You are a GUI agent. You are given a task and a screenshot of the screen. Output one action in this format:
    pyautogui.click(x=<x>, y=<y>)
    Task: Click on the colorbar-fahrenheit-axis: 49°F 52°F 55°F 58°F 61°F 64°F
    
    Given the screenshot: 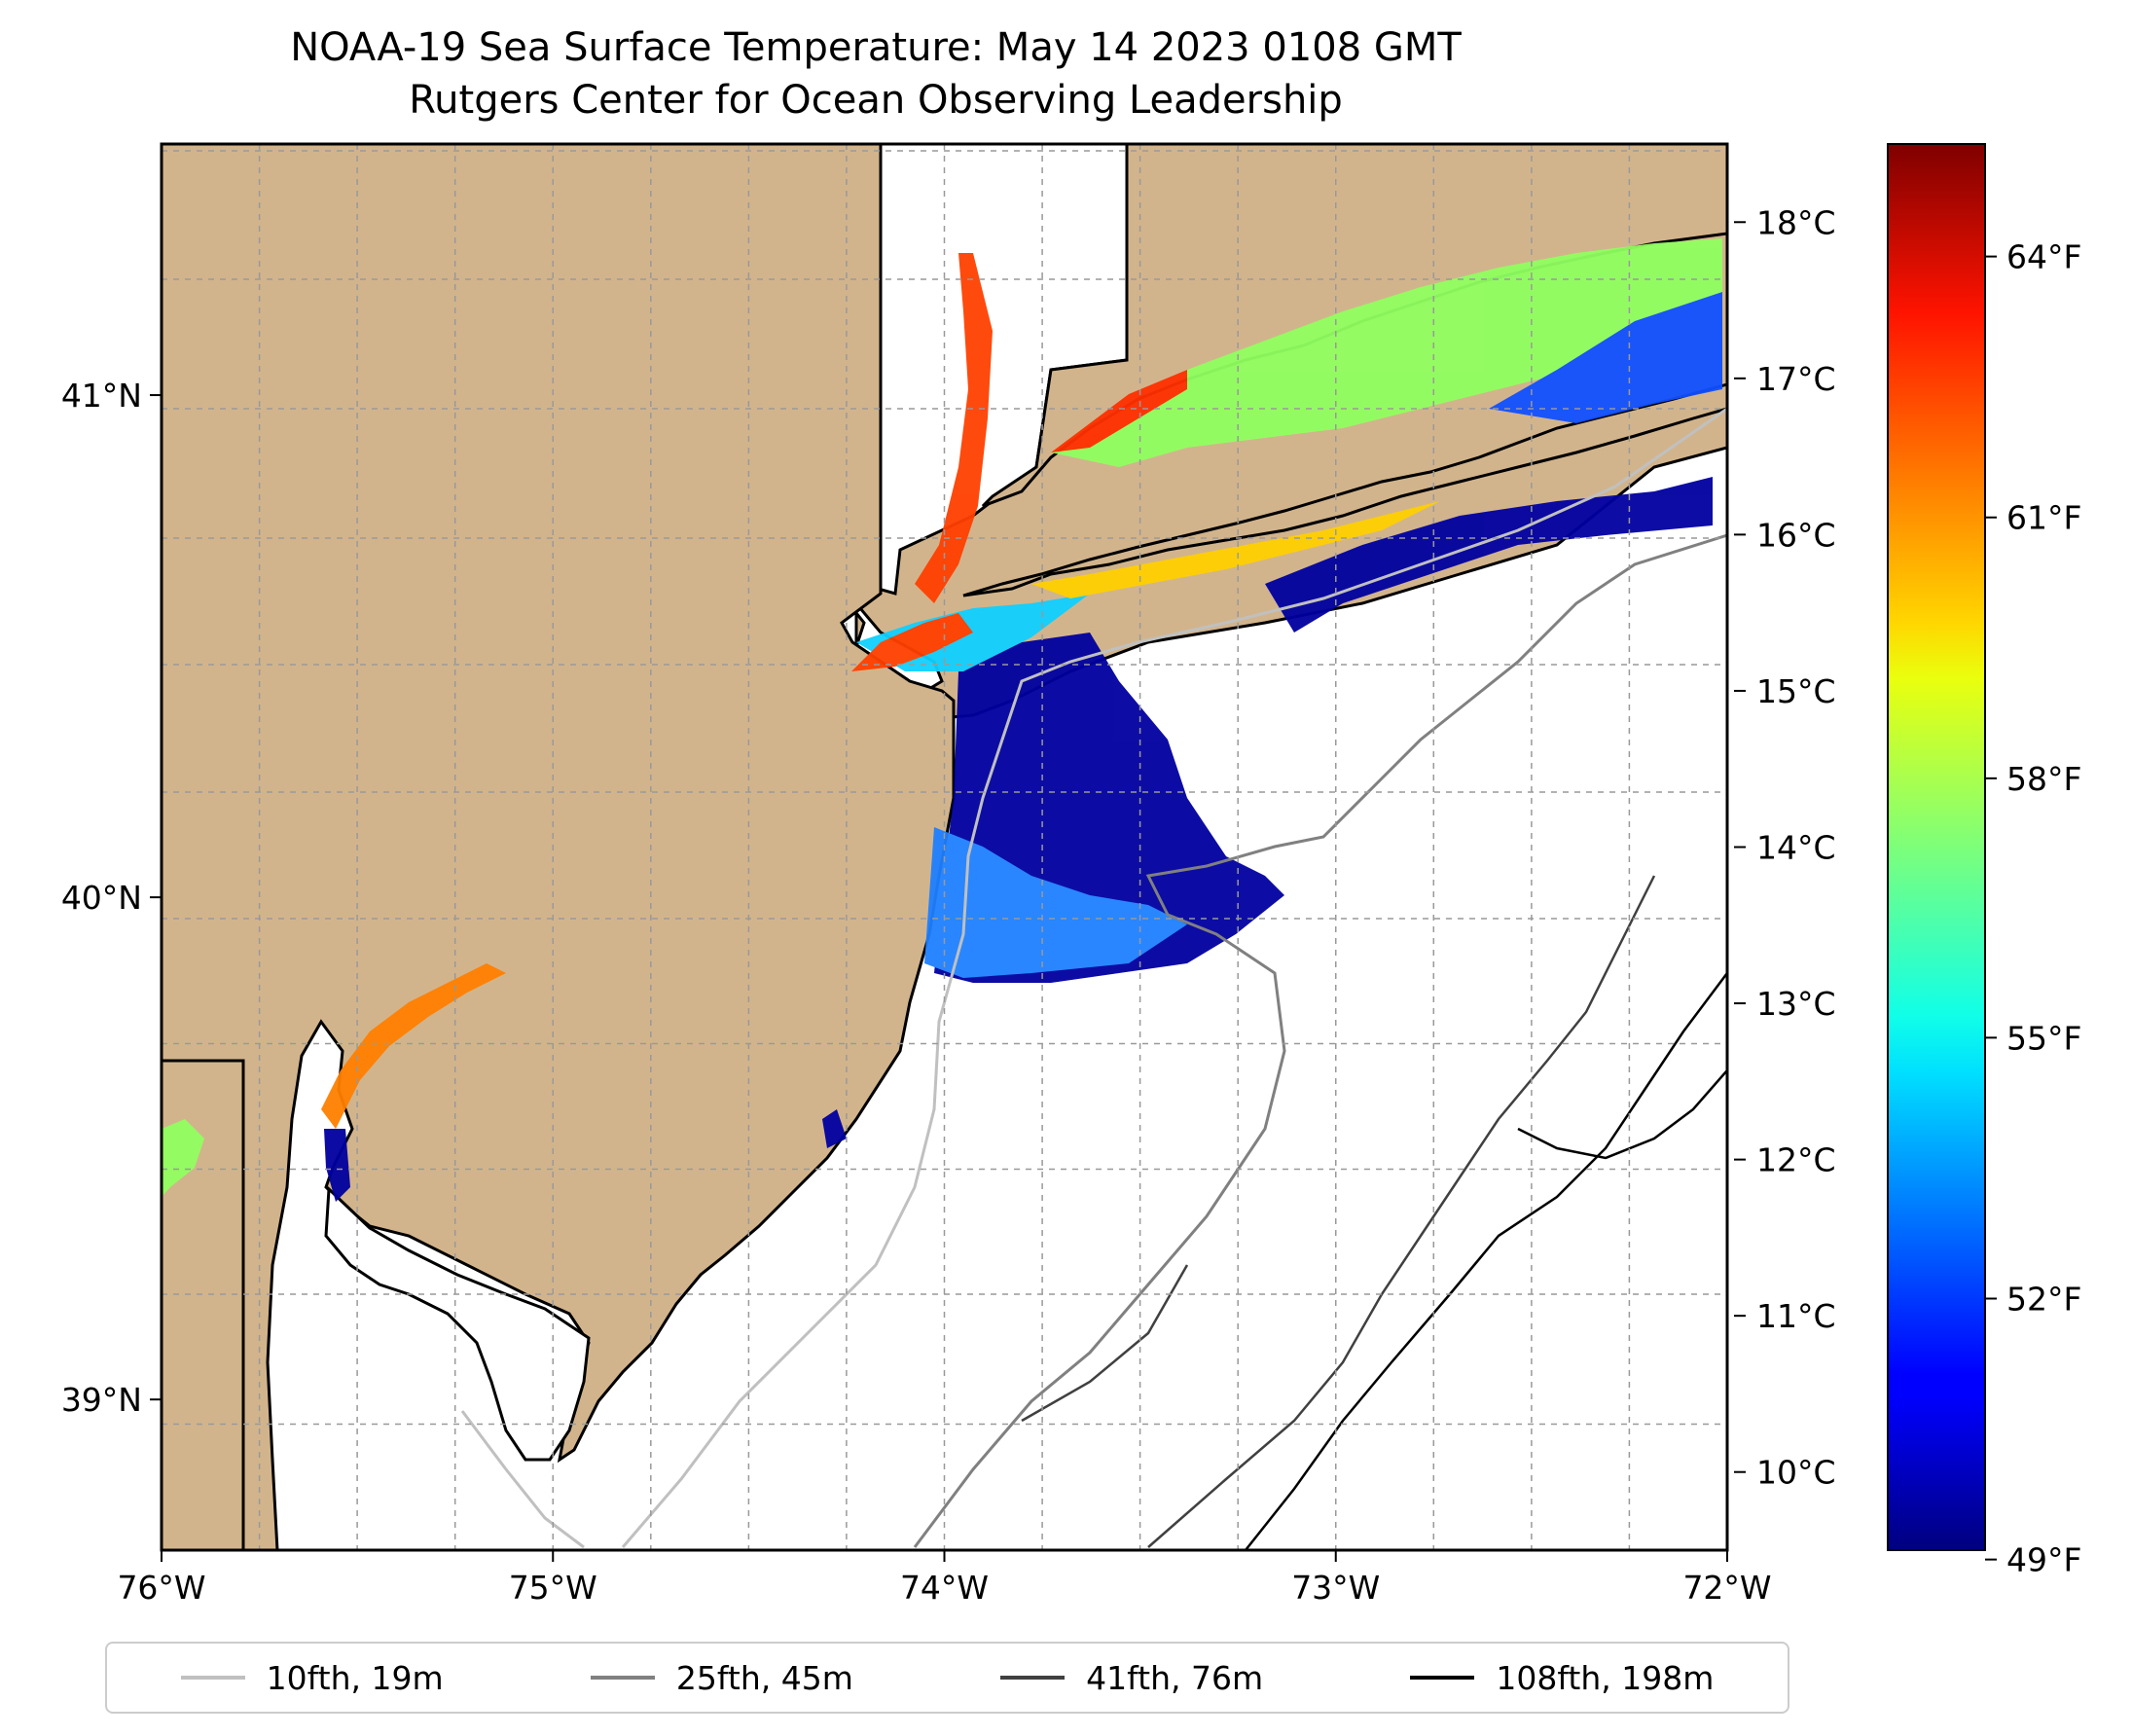 What is the action you would take?
    pyautogui.click(x=2033, y=909)
    